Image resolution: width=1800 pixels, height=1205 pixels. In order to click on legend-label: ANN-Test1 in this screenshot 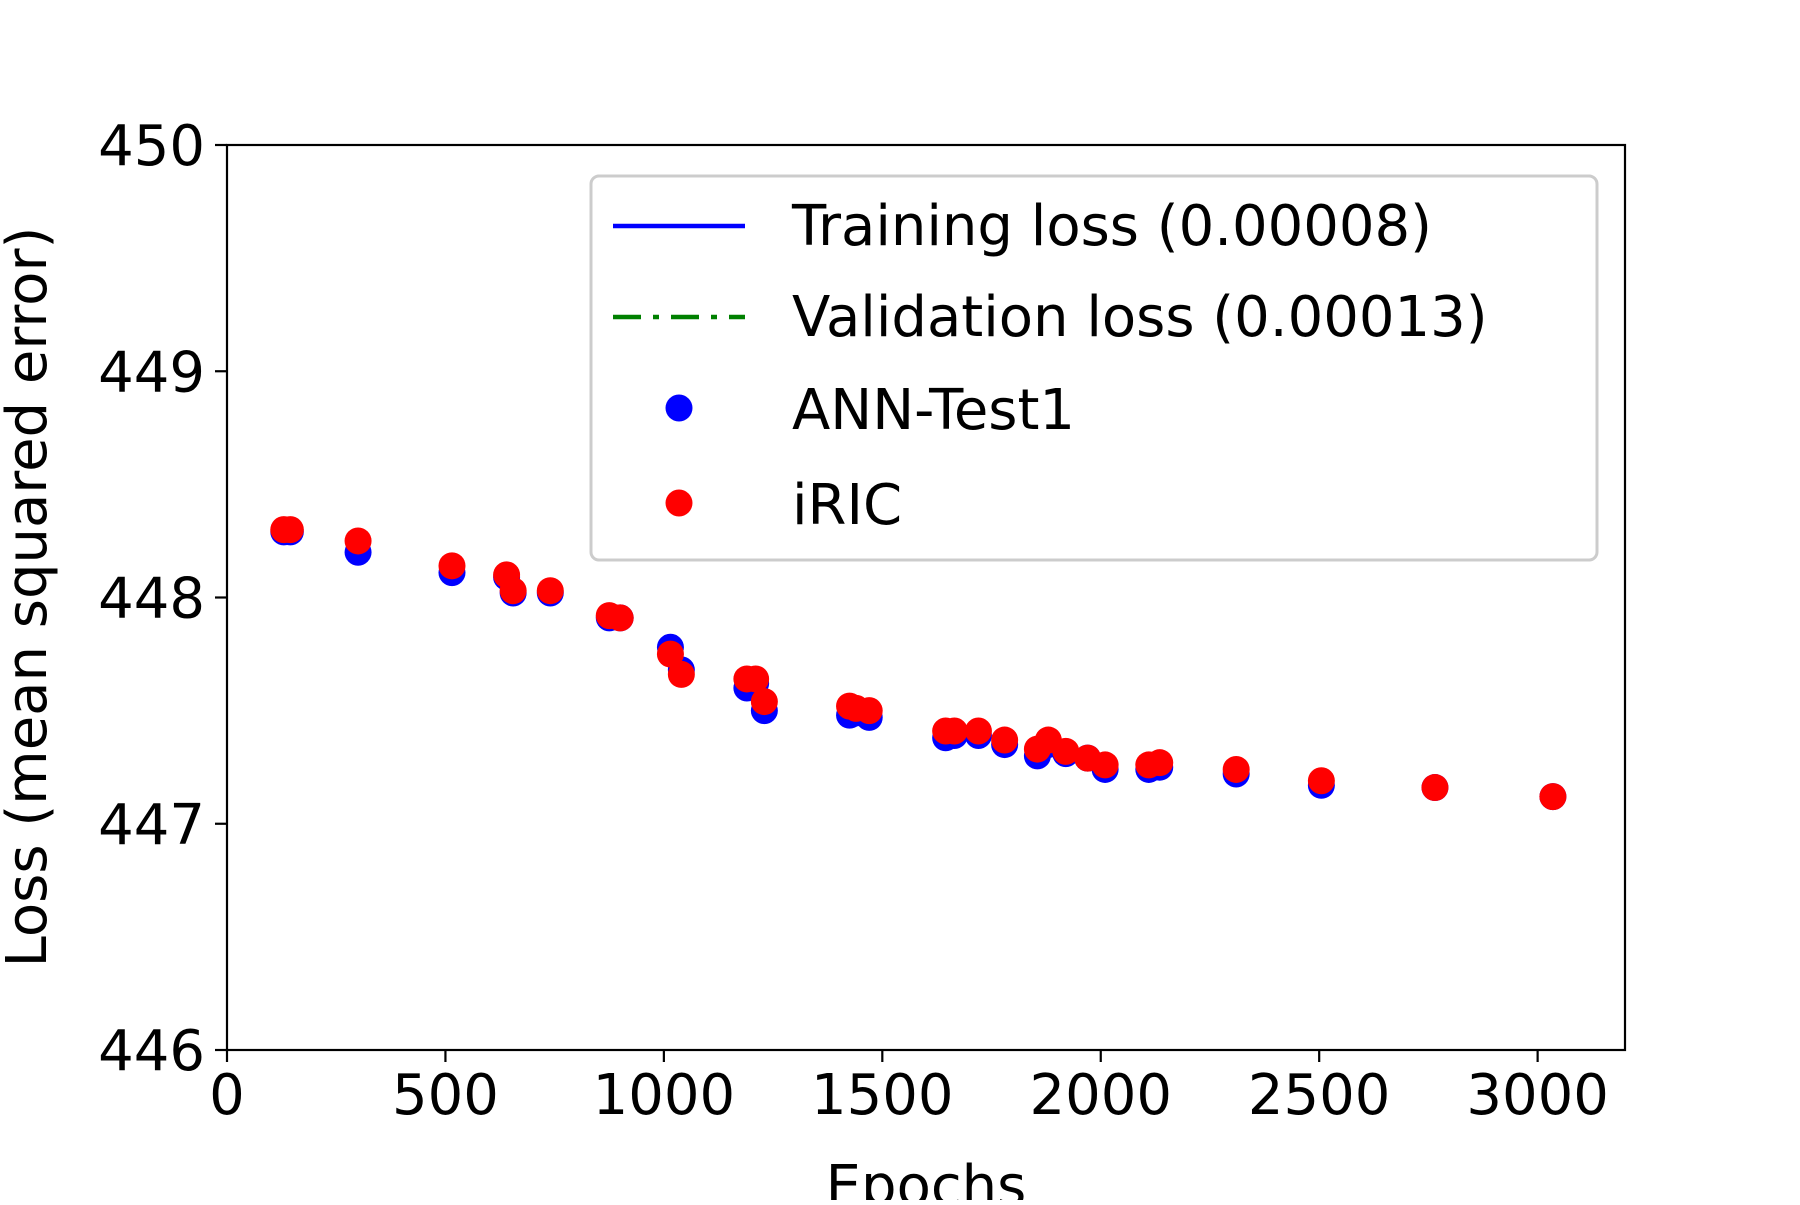, I will do `click(933, 410)`.